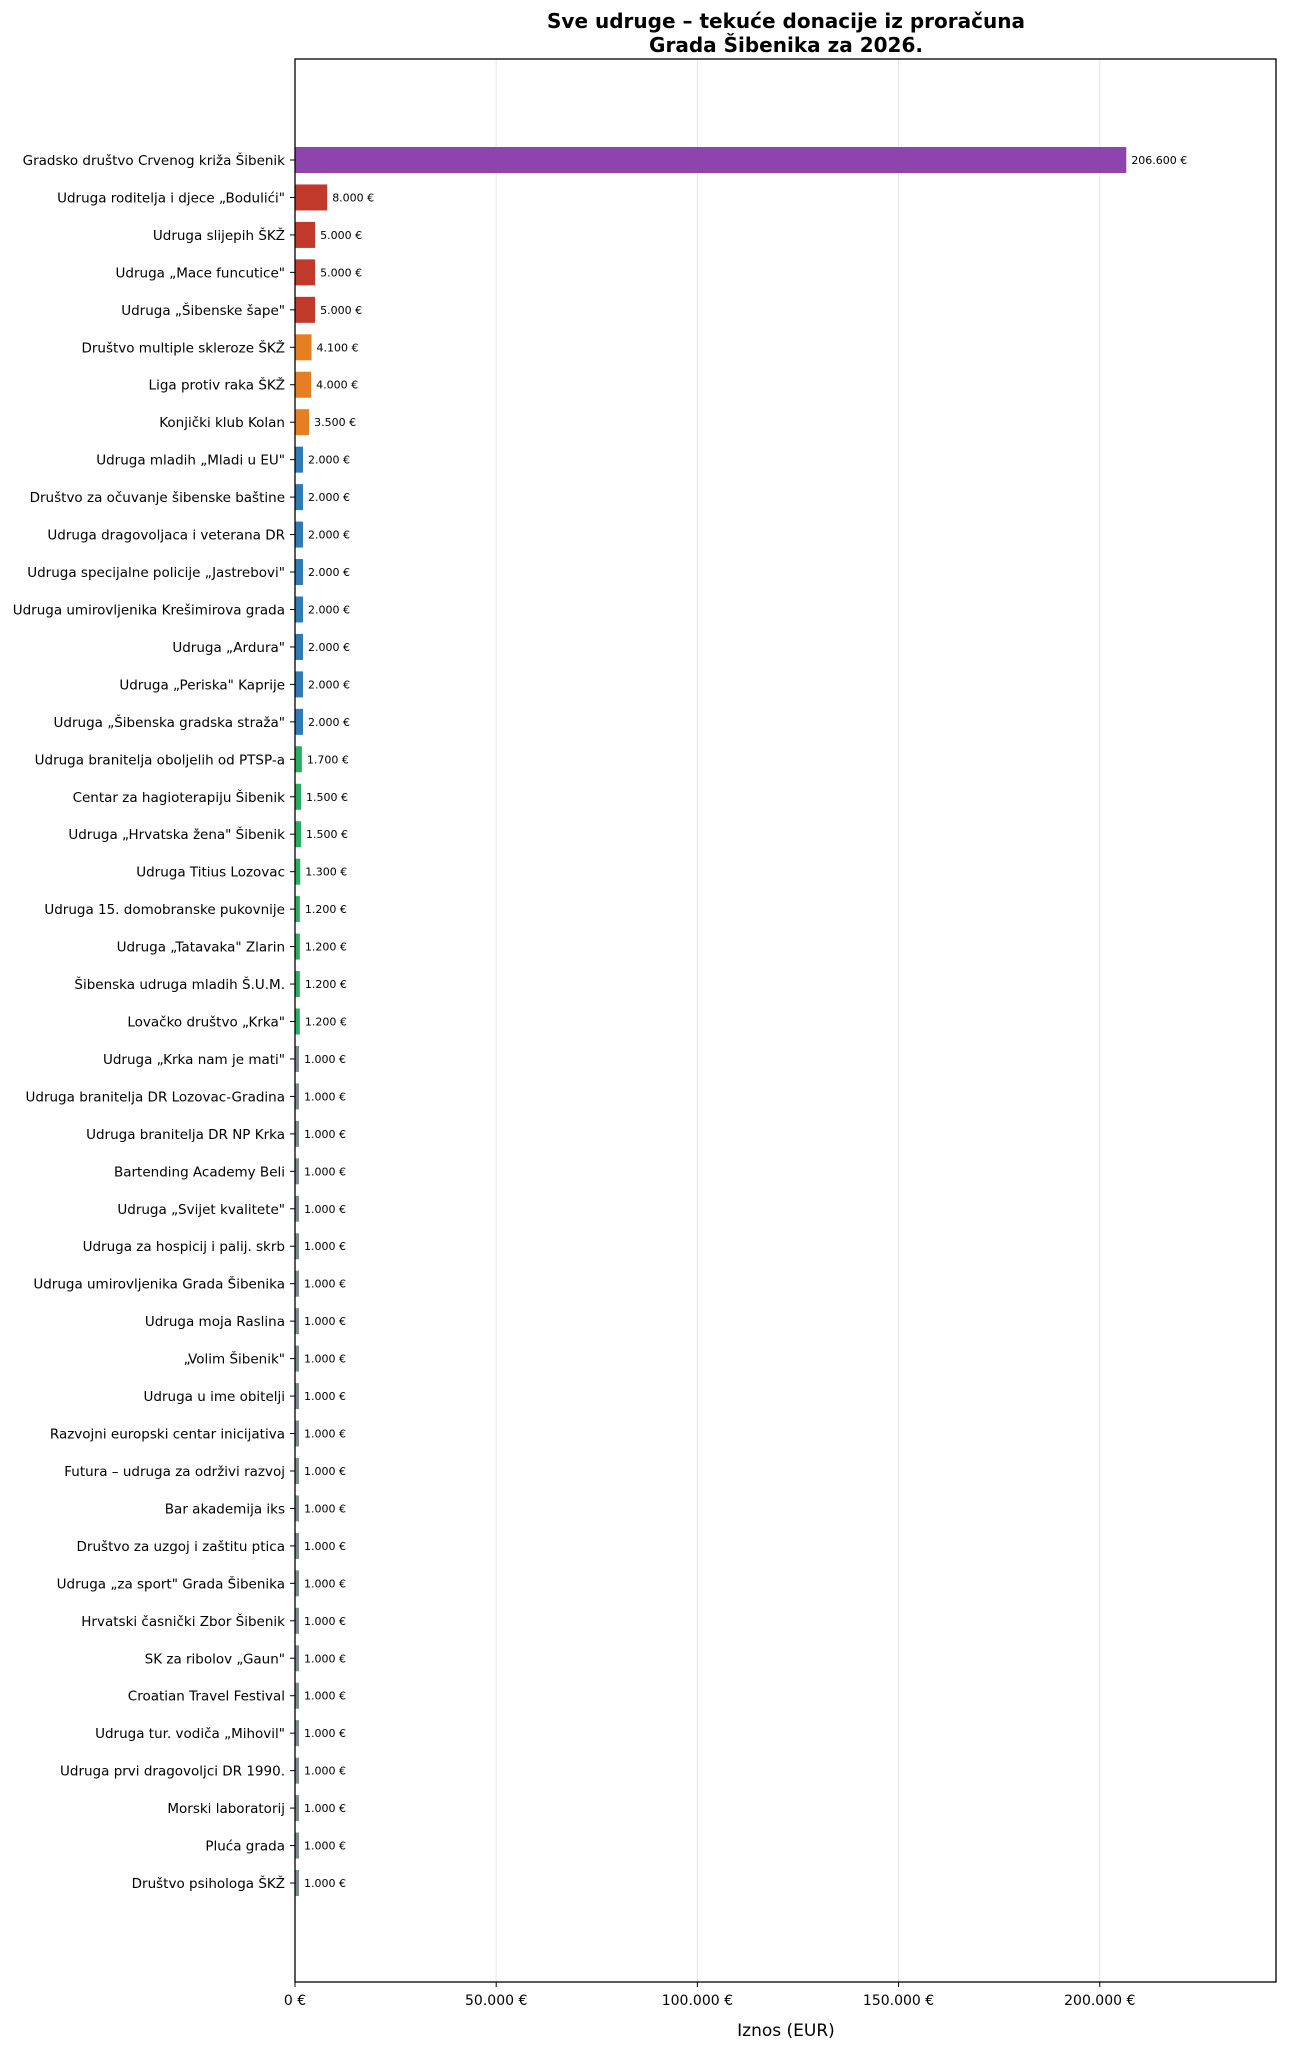  What do you see at coordinates (786, 45) in the screenshot?
I see `chart-title-line-2: Grada Šibenika za 2026.` at bounding box center [786, 45].